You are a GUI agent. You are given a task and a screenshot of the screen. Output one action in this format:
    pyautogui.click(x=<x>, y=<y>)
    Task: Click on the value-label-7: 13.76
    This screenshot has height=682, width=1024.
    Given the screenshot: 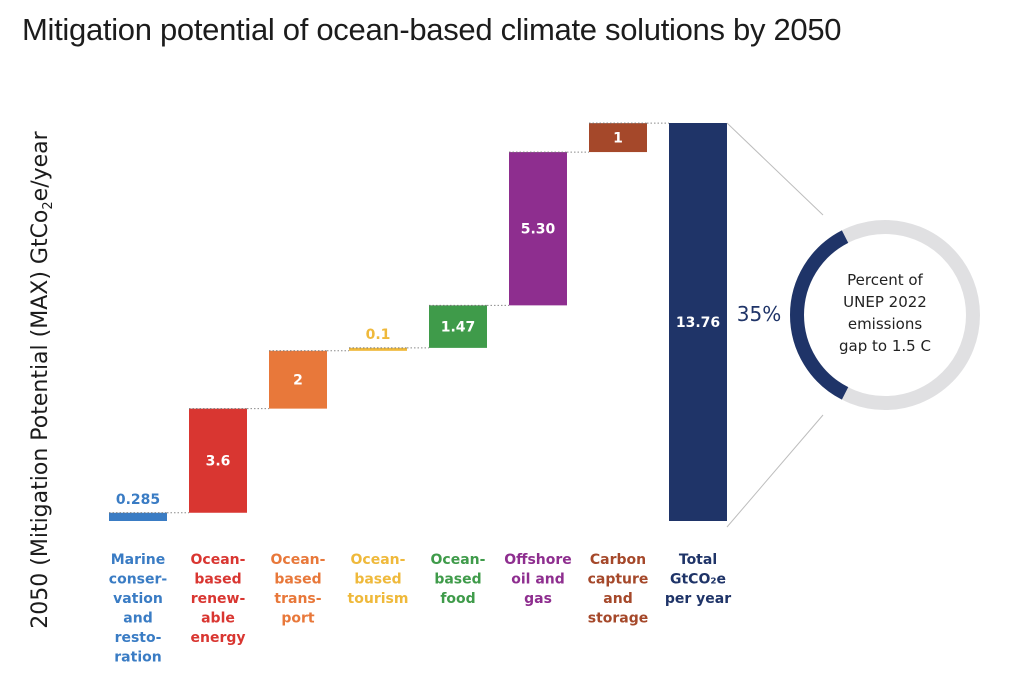 What is the action you would take?
    pyautogui.click(x=698, y=323)
    